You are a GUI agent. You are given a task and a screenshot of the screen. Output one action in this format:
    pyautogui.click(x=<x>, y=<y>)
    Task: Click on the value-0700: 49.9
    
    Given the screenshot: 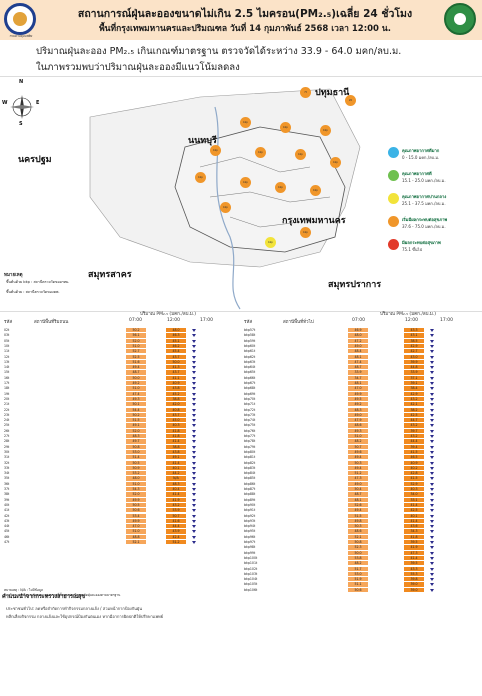 What is the action you would take?
    pyautogui.click(x=136, y=521)
    